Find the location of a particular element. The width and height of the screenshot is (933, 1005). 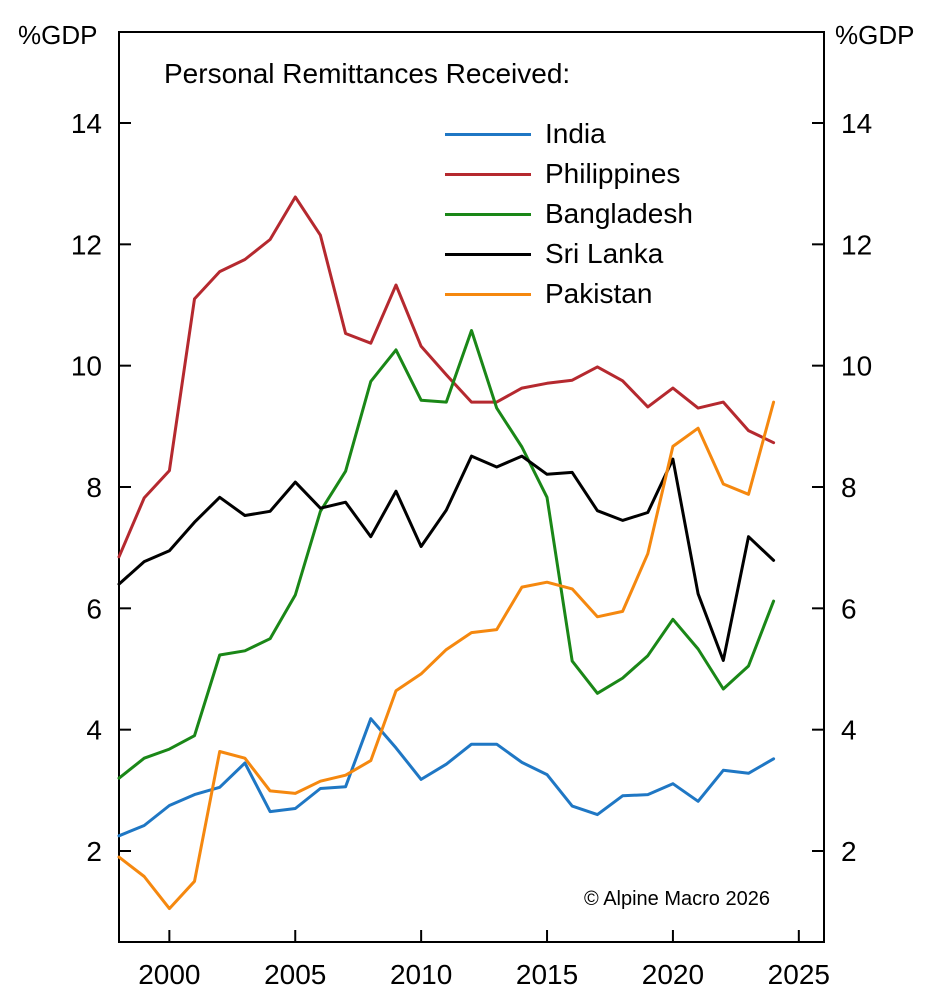

y-tick-label-left: 4 is located at coordinates (94, 730).